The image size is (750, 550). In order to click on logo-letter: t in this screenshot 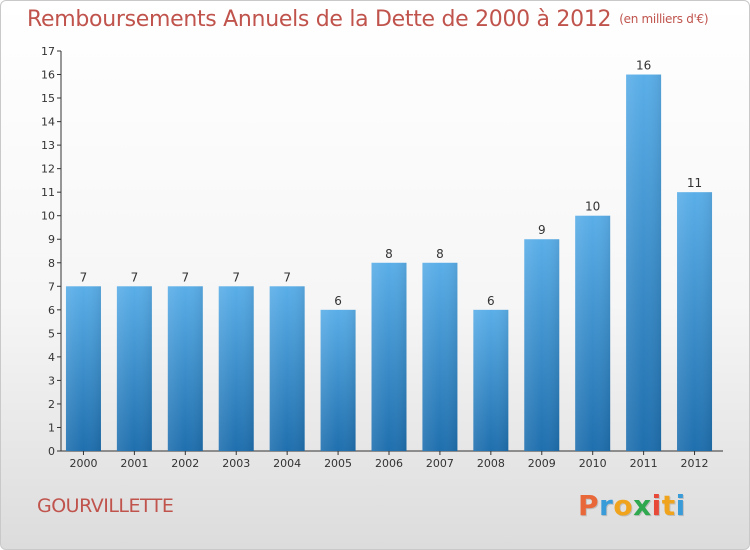, I will do `click(668, 505)`.